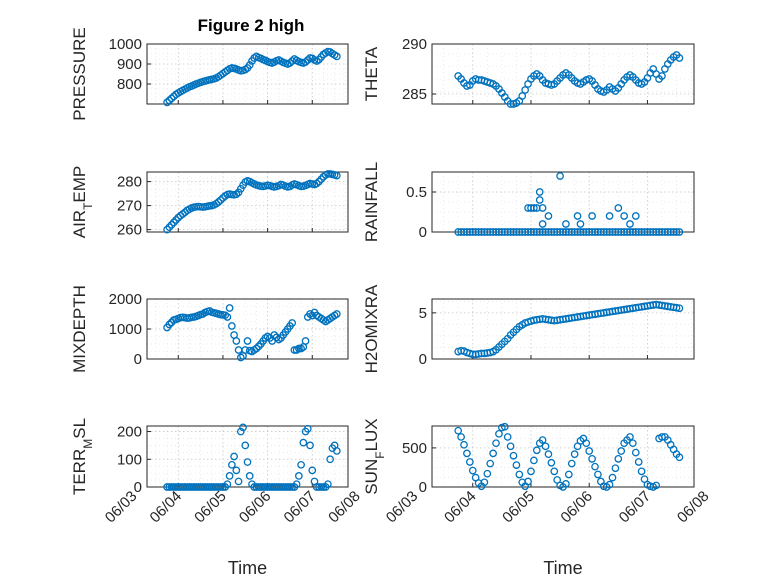 The width and height of the screenshot is (778, 583). I want to click on x-tick-label: 06/04, so click(460, 507).